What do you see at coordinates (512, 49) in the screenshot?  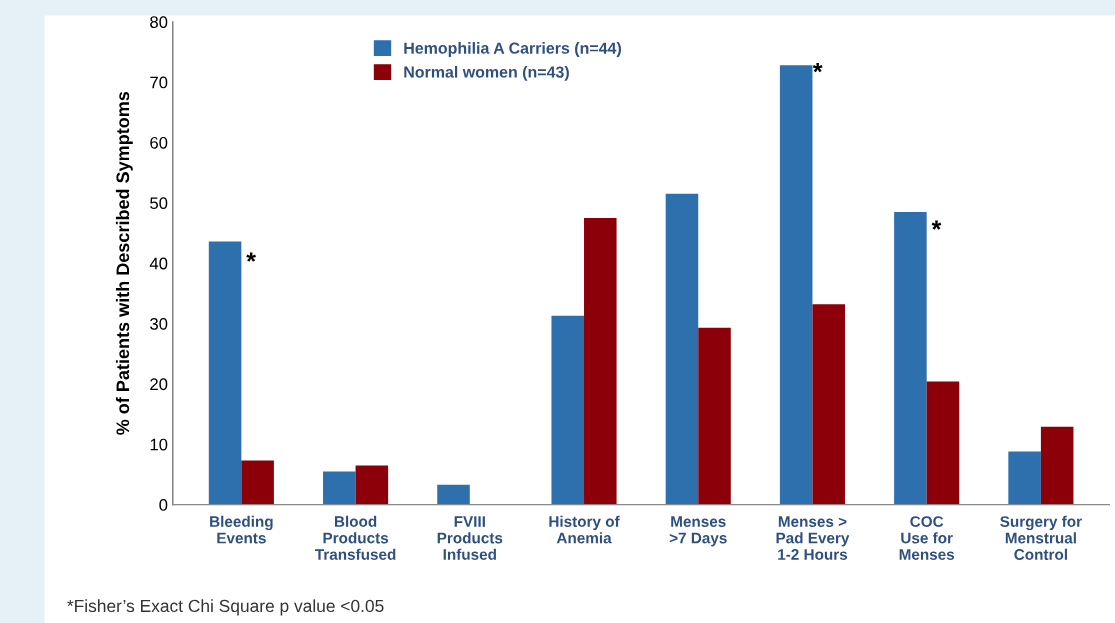 I see `legend-label: Hemophilia A Carriers (n=44)` at bounding box center [512, 49].